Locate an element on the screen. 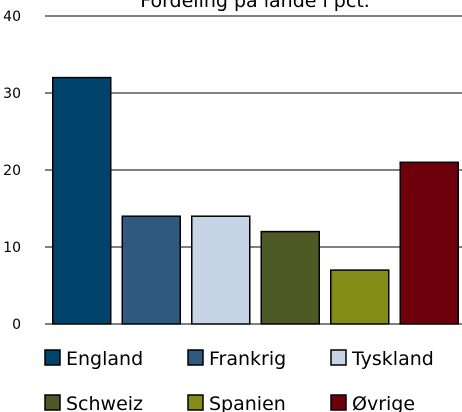 This screenshot has height=412, width=462. bar-schweiz is located at coordinates (290, 277).